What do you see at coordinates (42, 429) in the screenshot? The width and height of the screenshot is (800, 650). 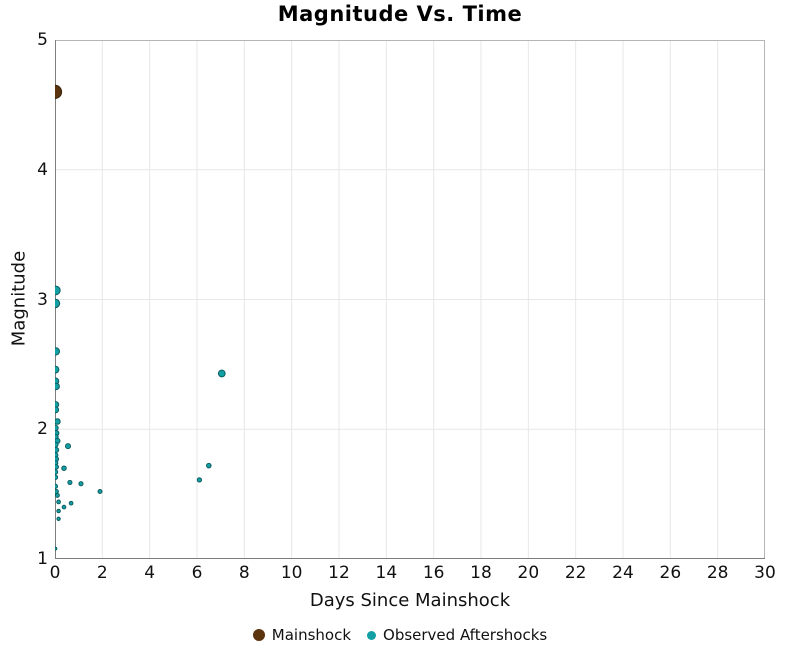 I see `y-tick-label: 2` at bounding box center [42, 429].